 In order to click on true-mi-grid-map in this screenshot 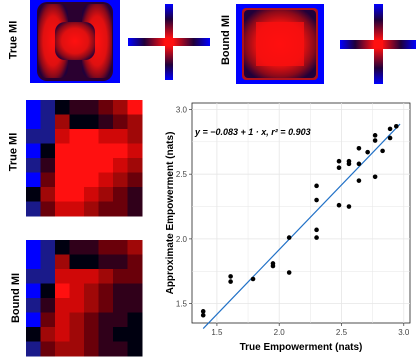, I will do `click(84, 158)`.